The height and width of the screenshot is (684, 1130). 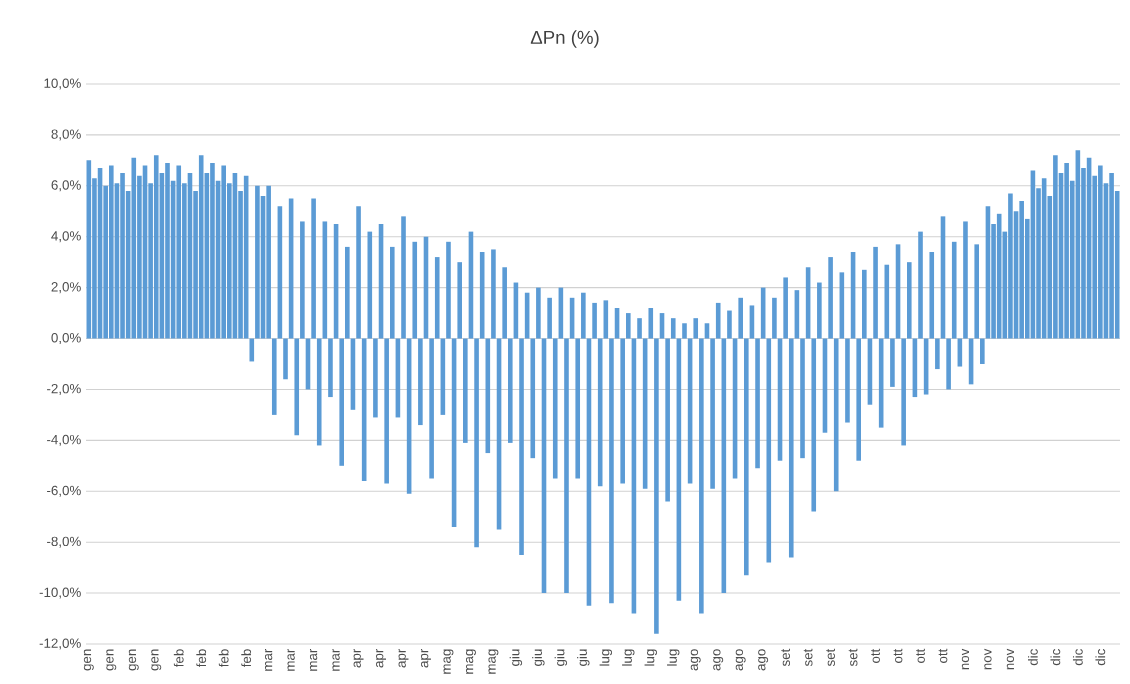 I want to click on y-tick-label: 2,0%, so click(x=66, y=288).